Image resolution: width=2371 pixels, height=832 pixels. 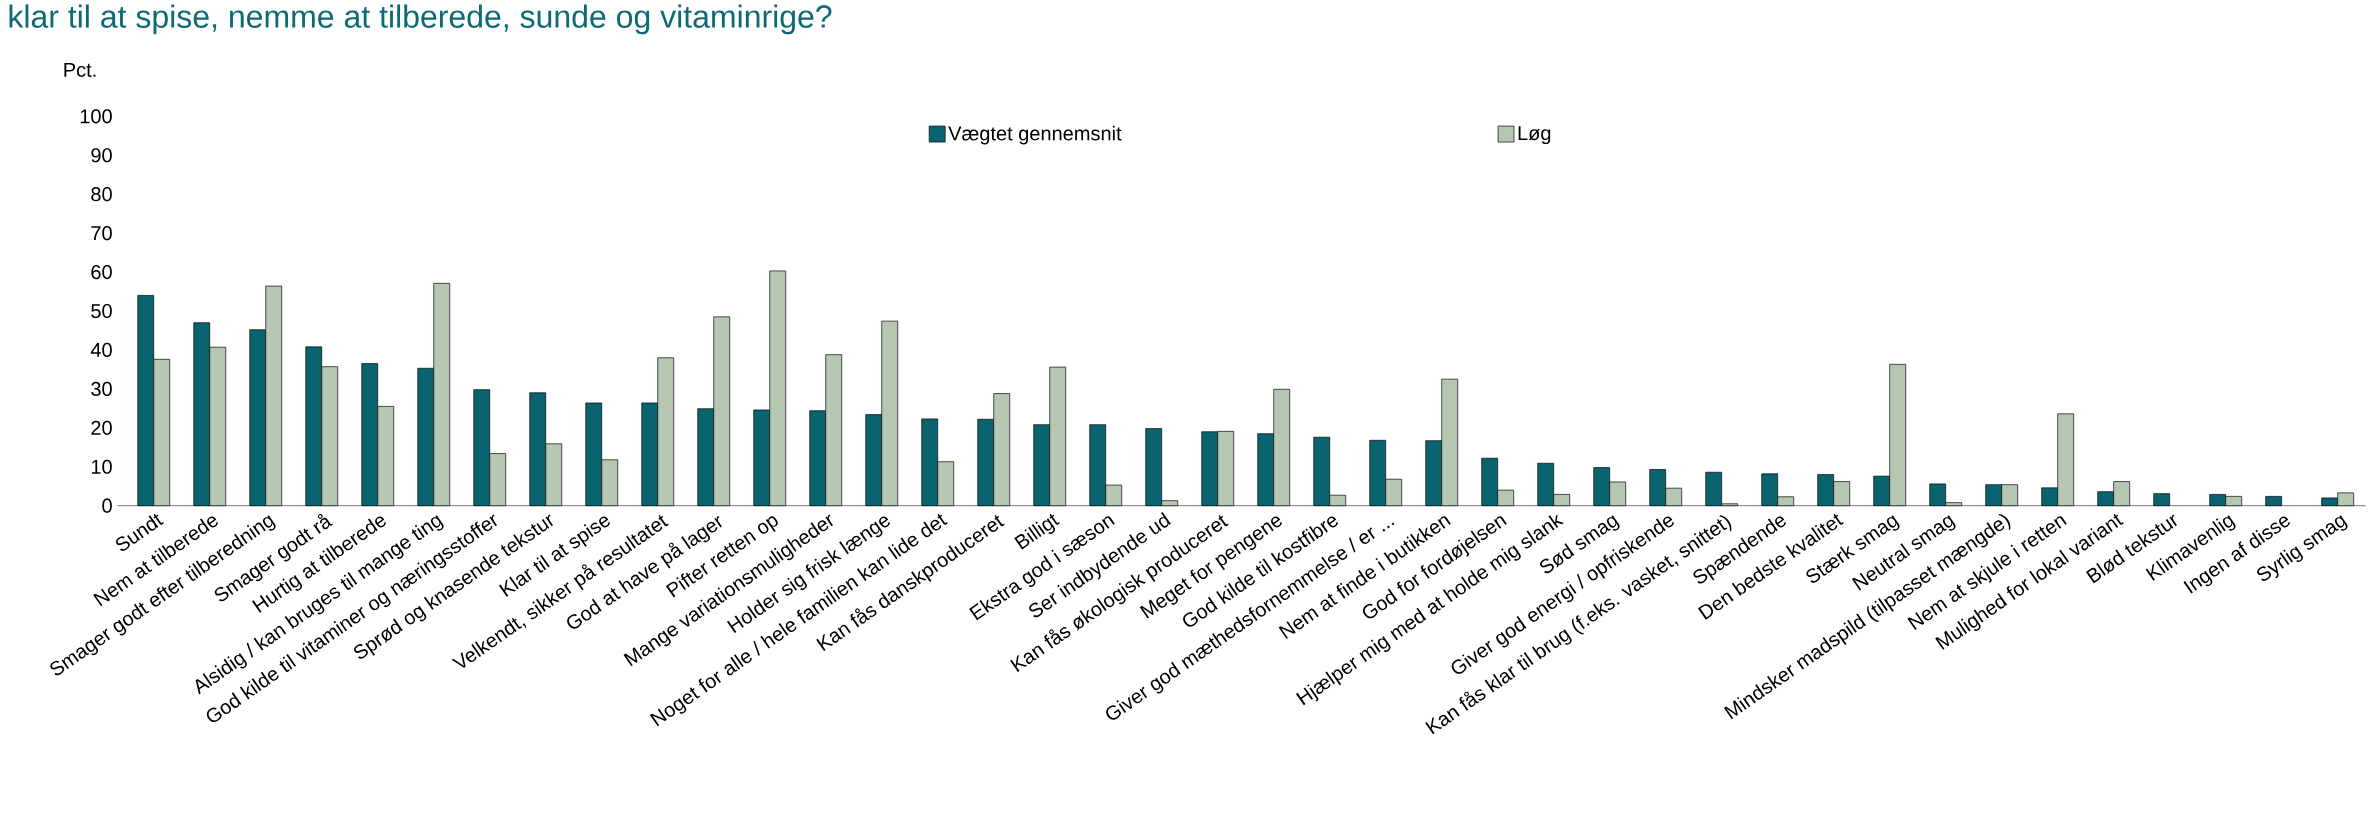 What do you see at coordinates (101, 233) in the screenshot?
I see `y-tick-label: 70` at bounding box center [101, 233].